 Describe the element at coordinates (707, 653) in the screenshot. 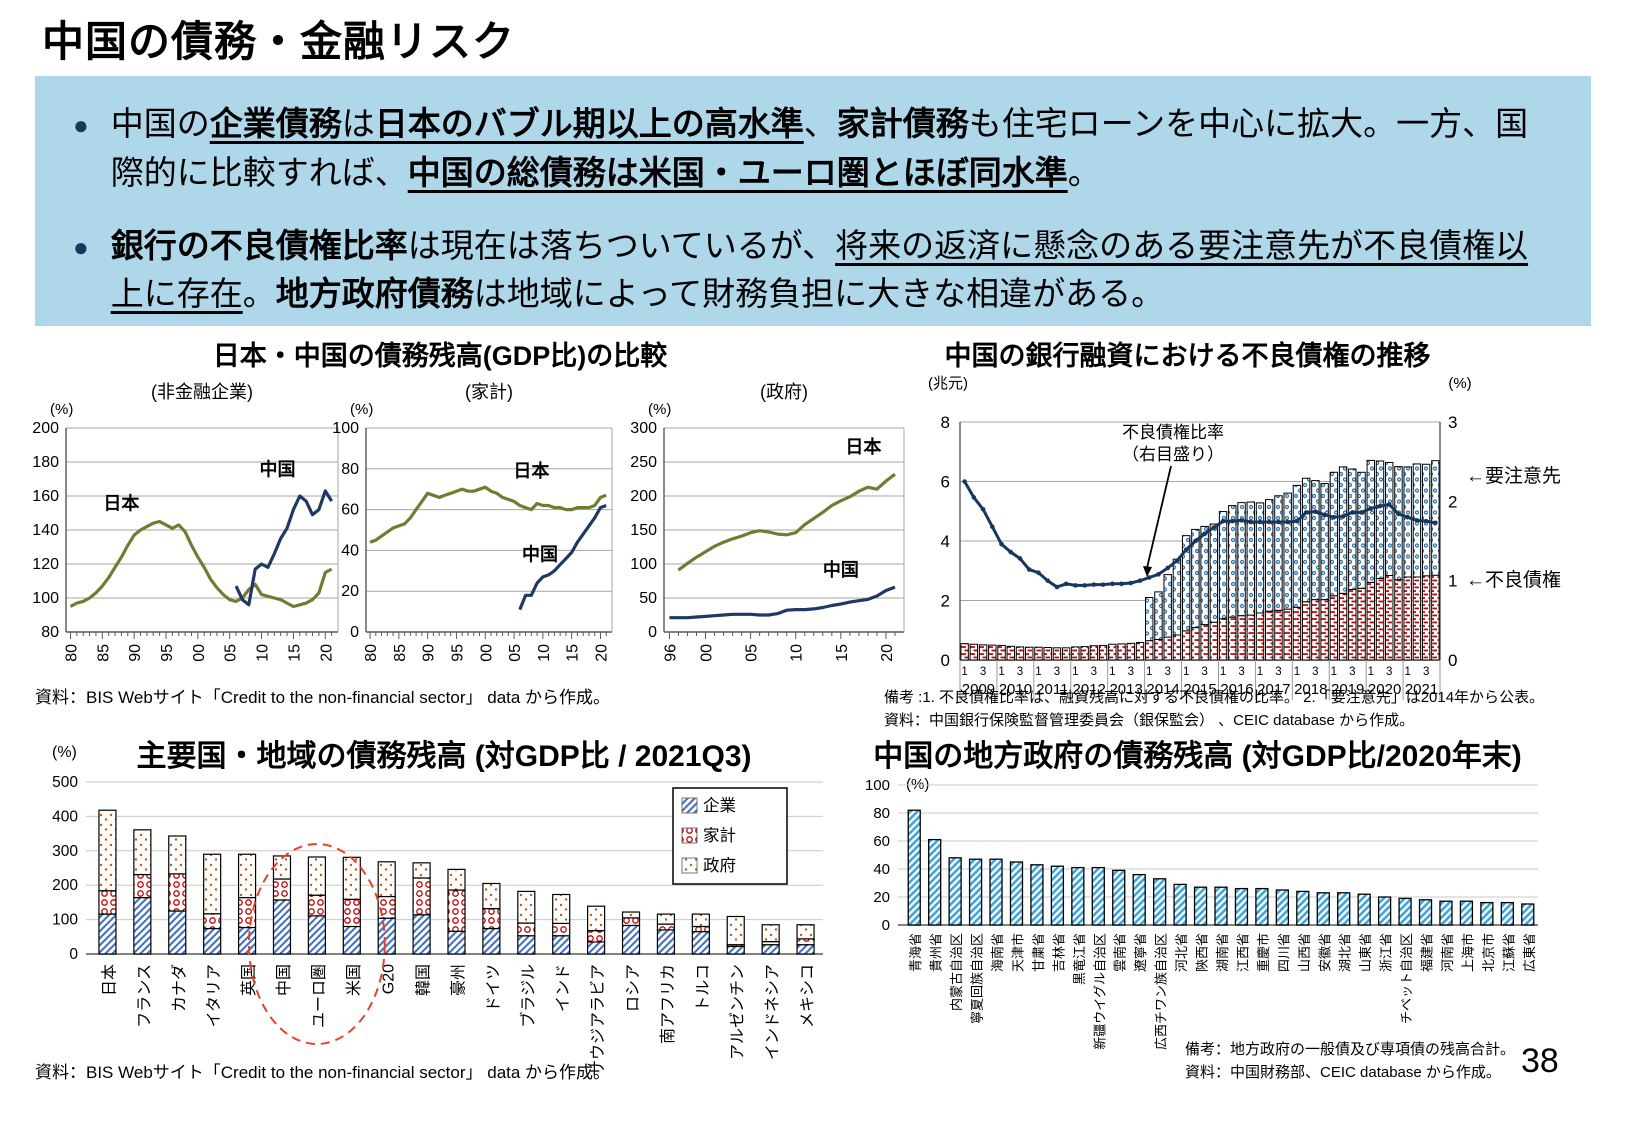

I see `svg-text: 00` at that location.